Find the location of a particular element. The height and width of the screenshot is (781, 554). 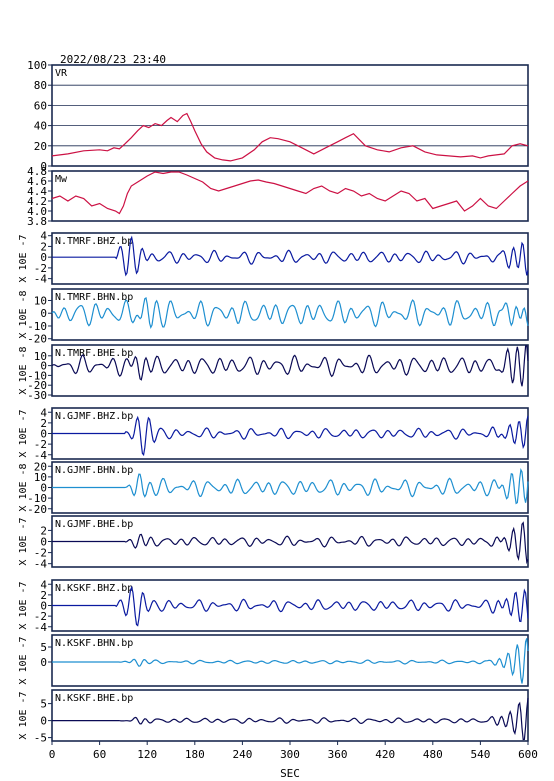

panel-name: N.TMRF.BHE.bp is located at coordinates (94, 353).